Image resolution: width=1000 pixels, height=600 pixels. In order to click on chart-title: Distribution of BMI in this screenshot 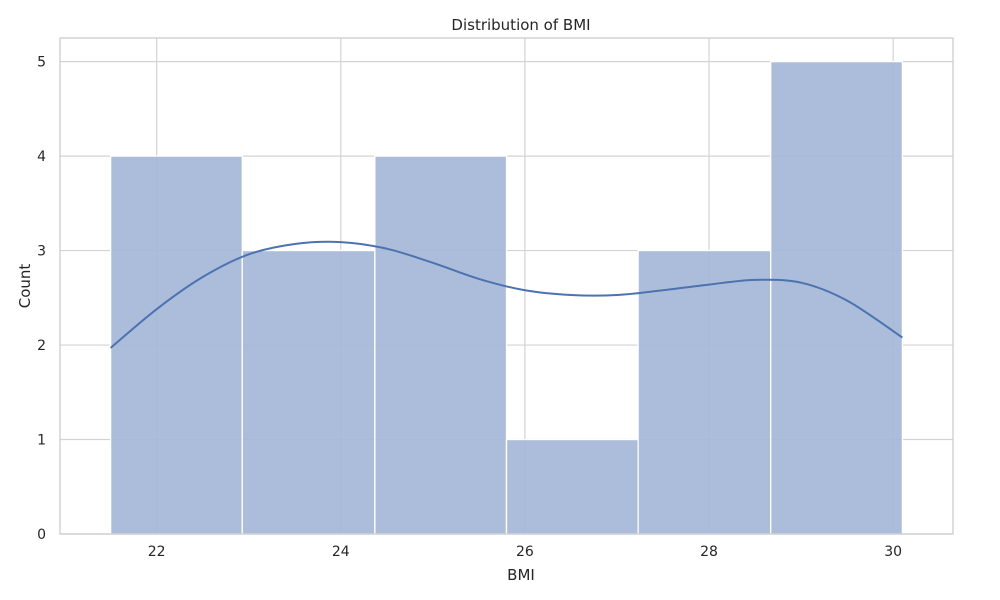, I will do `click(520, 25)`.